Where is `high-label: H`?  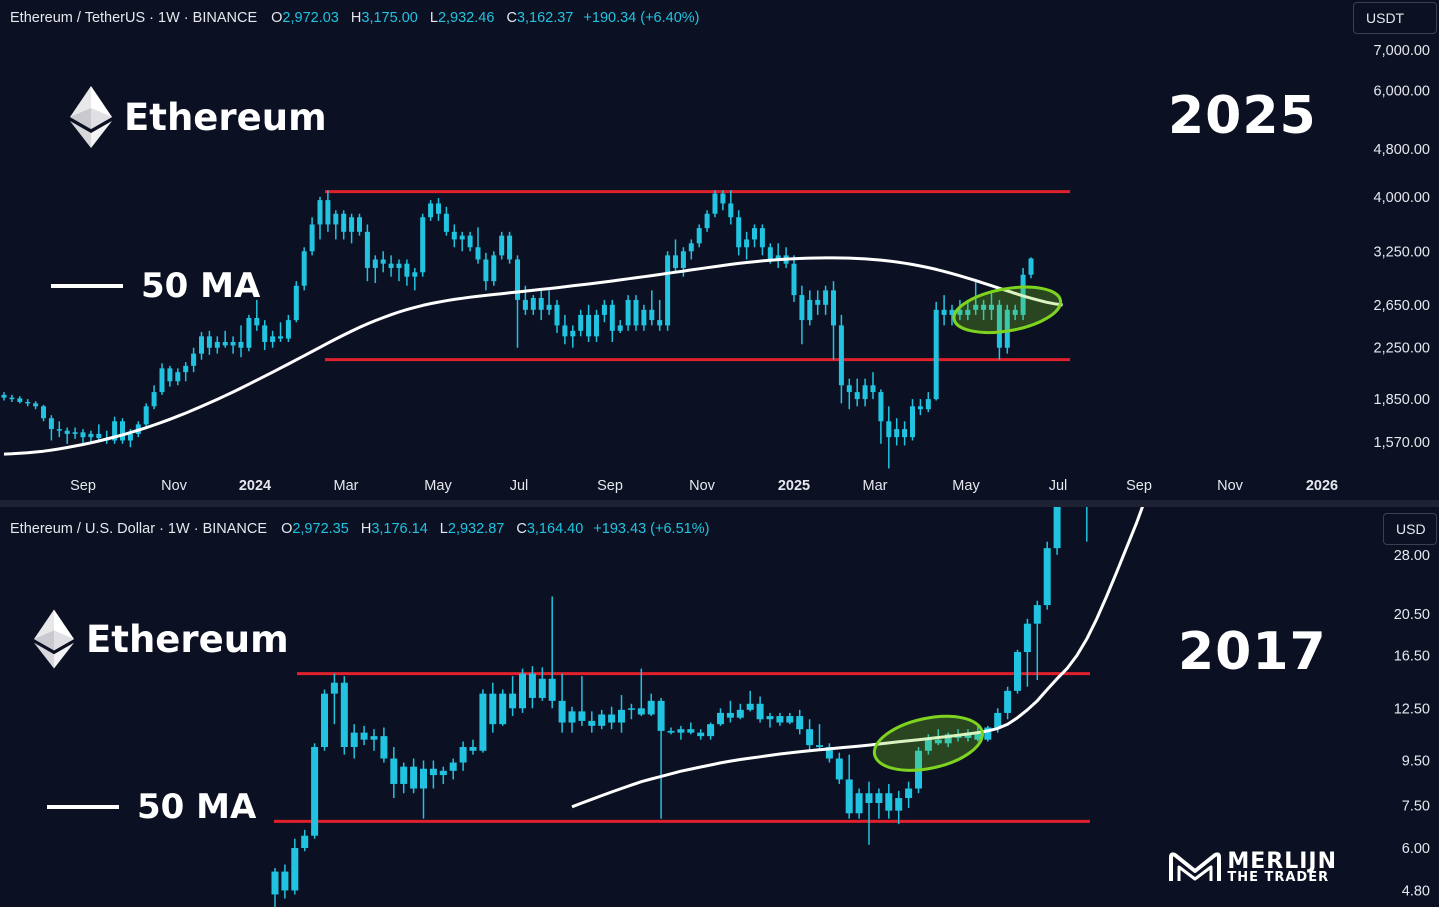 high-label: H is located at coordinates (366, 529).